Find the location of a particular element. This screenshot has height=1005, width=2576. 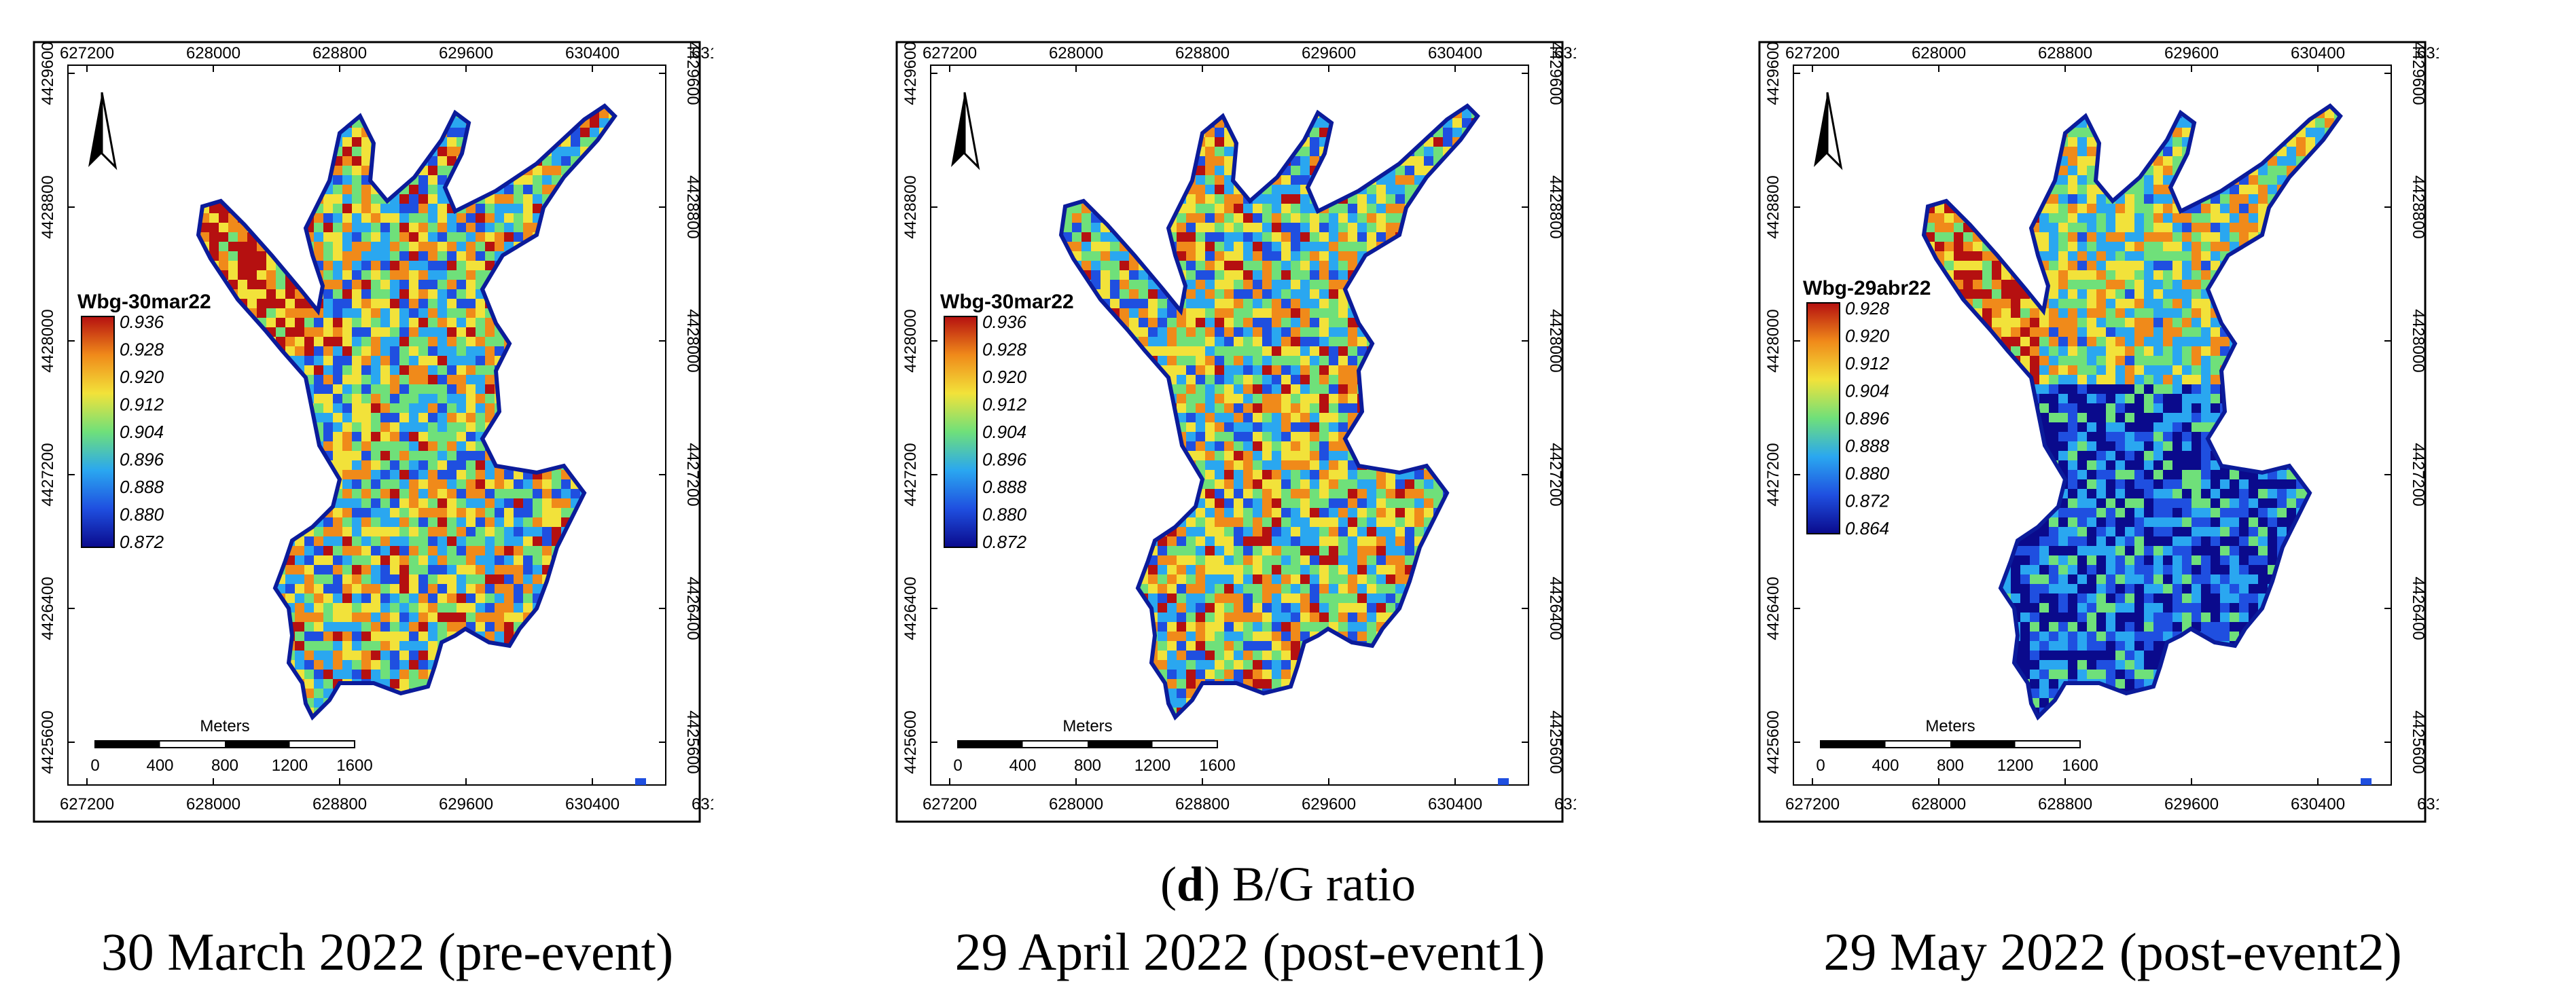

caption-letter: d is located at coordinates (1190, 884).